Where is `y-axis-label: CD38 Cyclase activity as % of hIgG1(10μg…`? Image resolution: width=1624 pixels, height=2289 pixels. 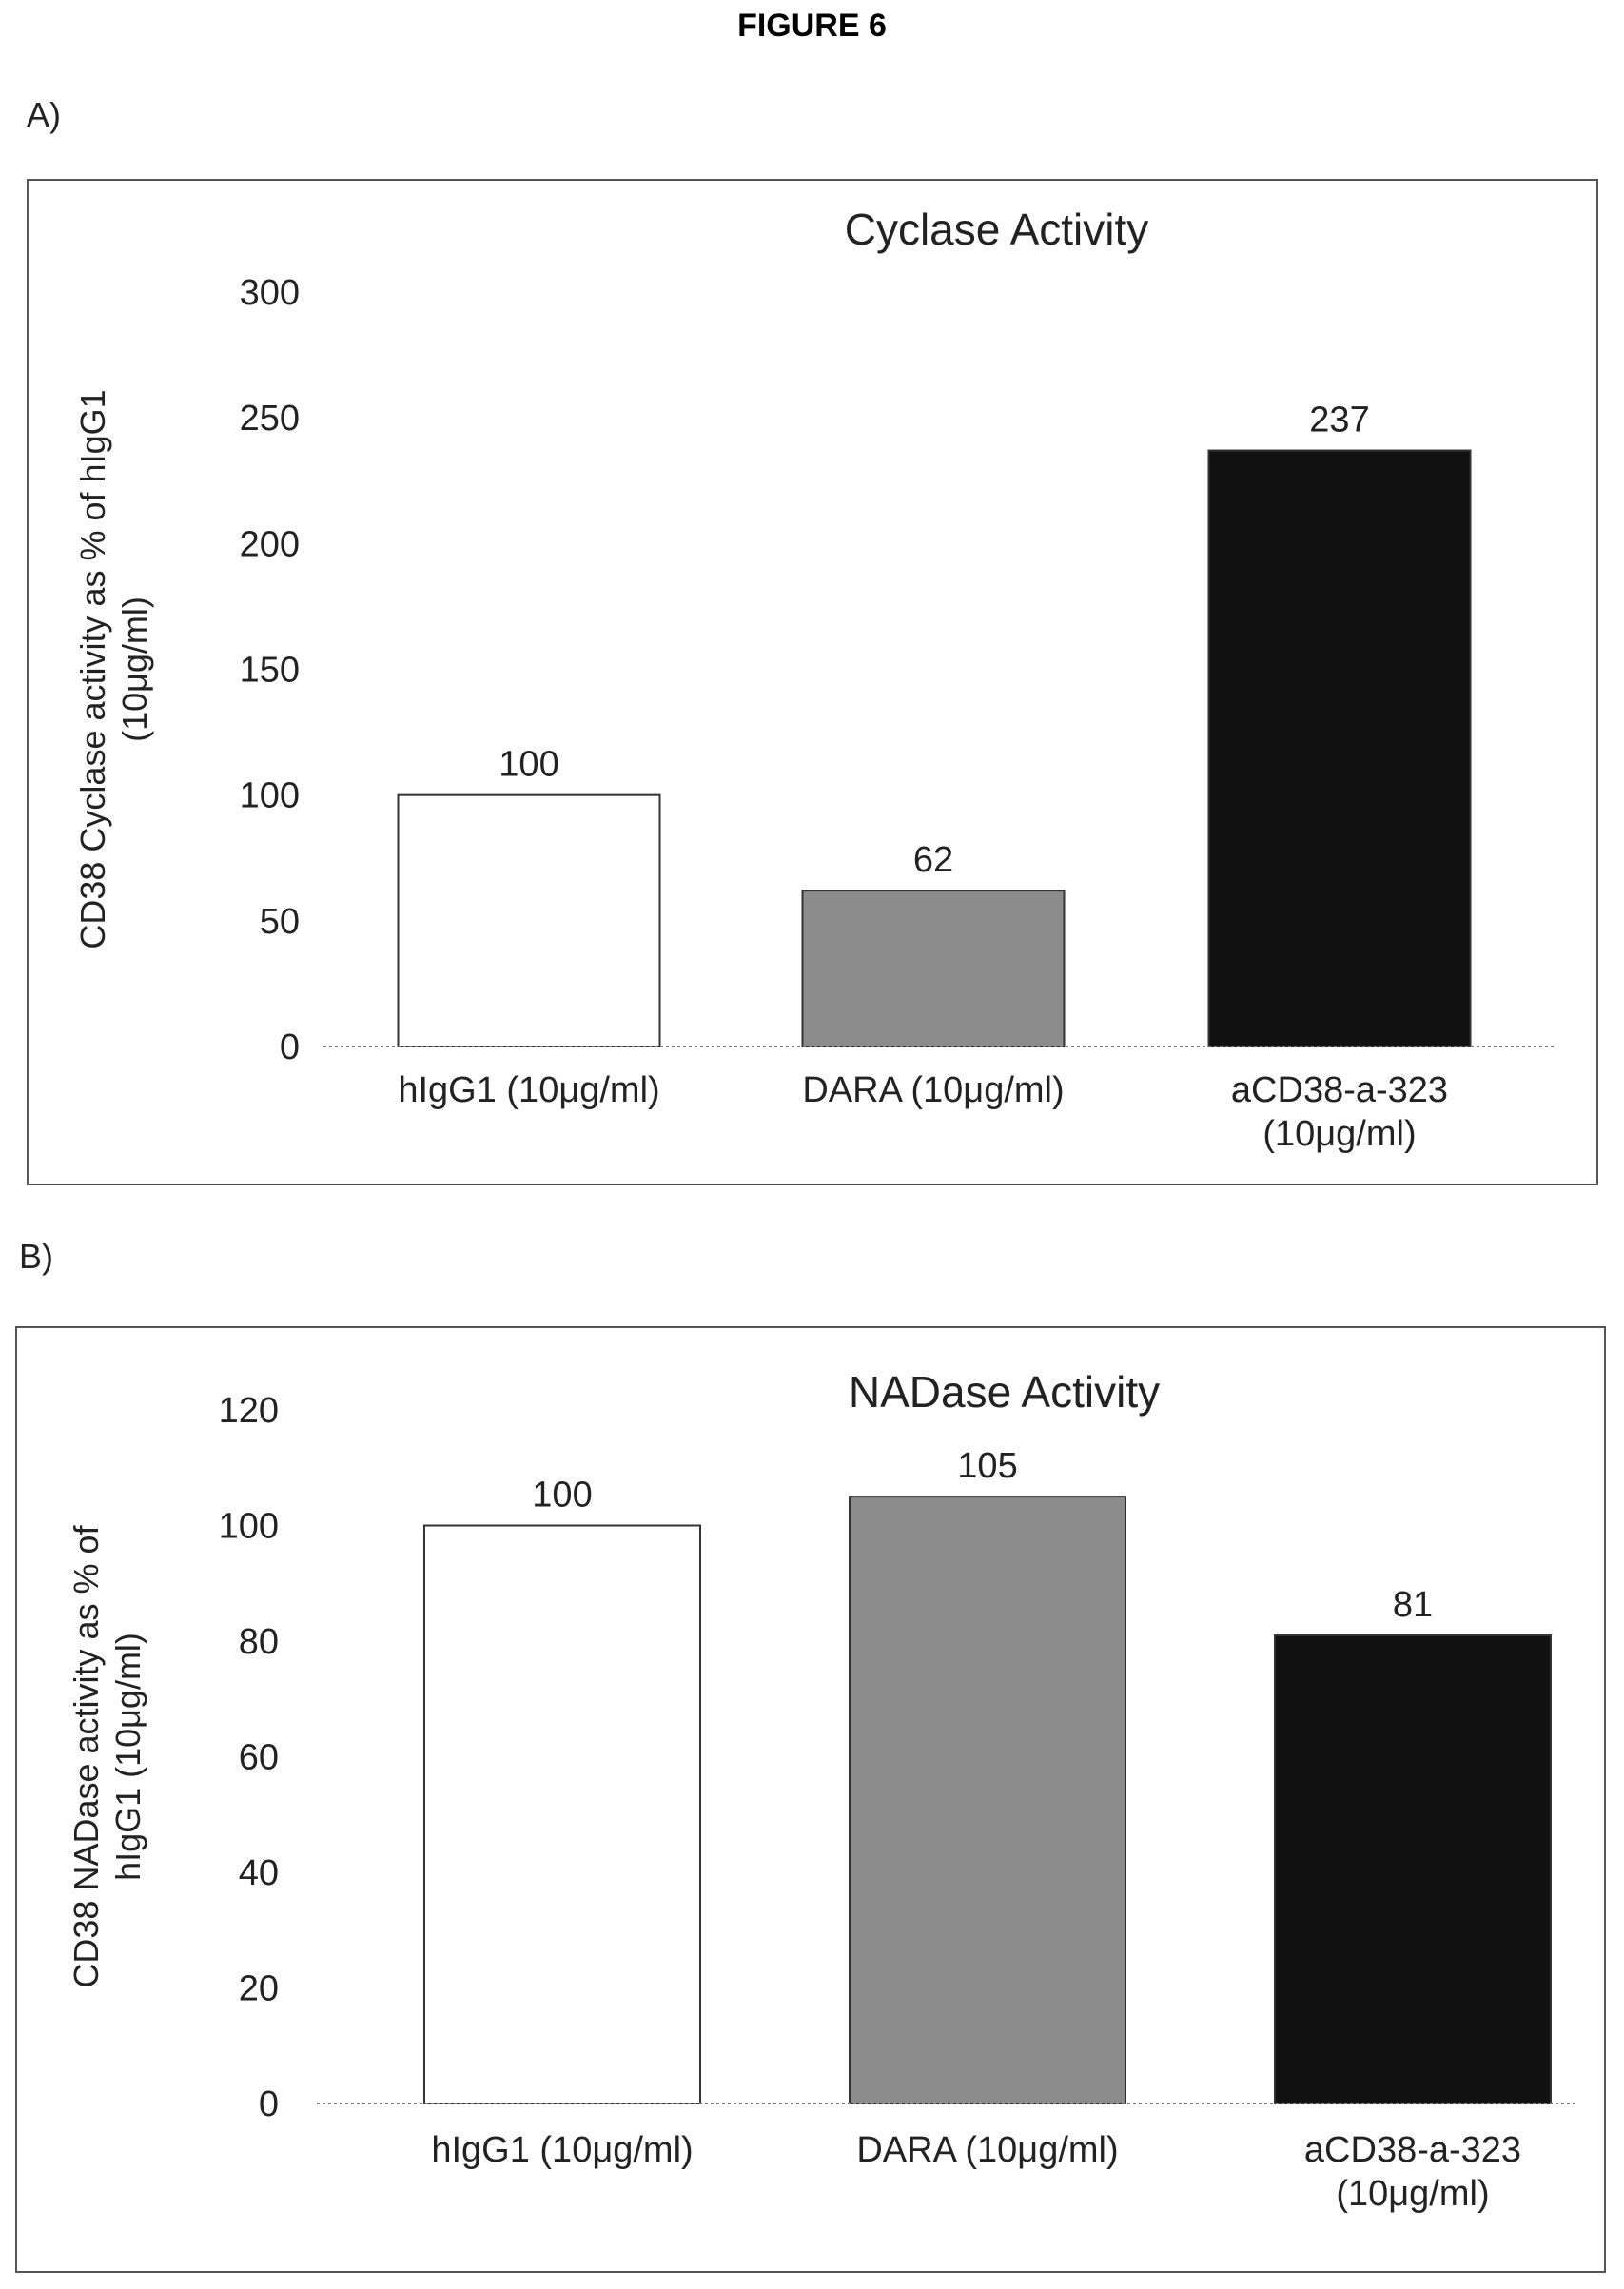
y-axis-label: CD38 Cyclase activity as % of hIgG1(10μg… is located at coordinates (113, 669).